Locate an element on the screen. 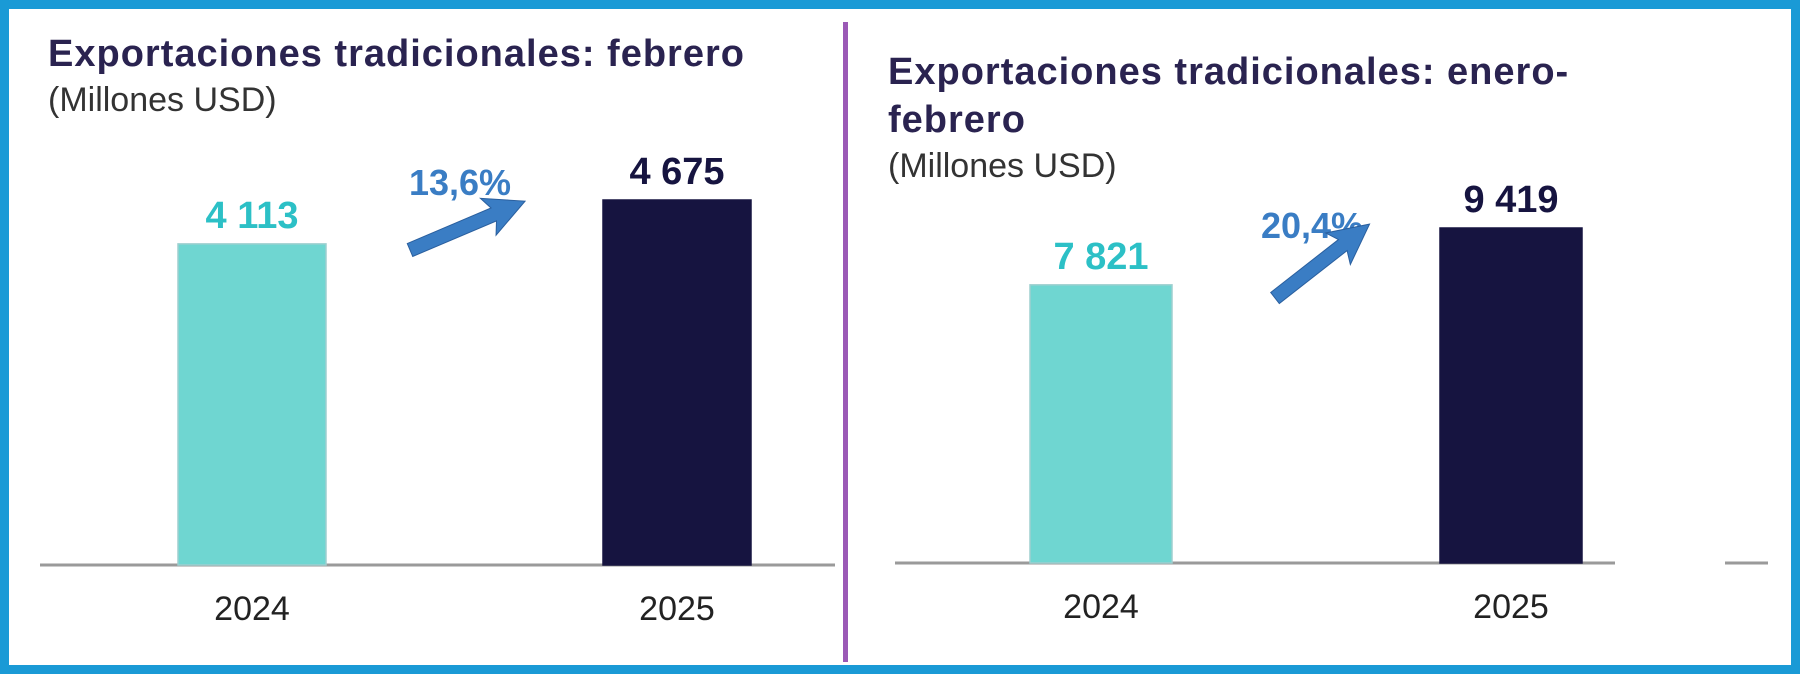 This screenshot has width=1800, height=674. chart-unit-january-february: (Millones USD) is located at coordinates (1002, 166).